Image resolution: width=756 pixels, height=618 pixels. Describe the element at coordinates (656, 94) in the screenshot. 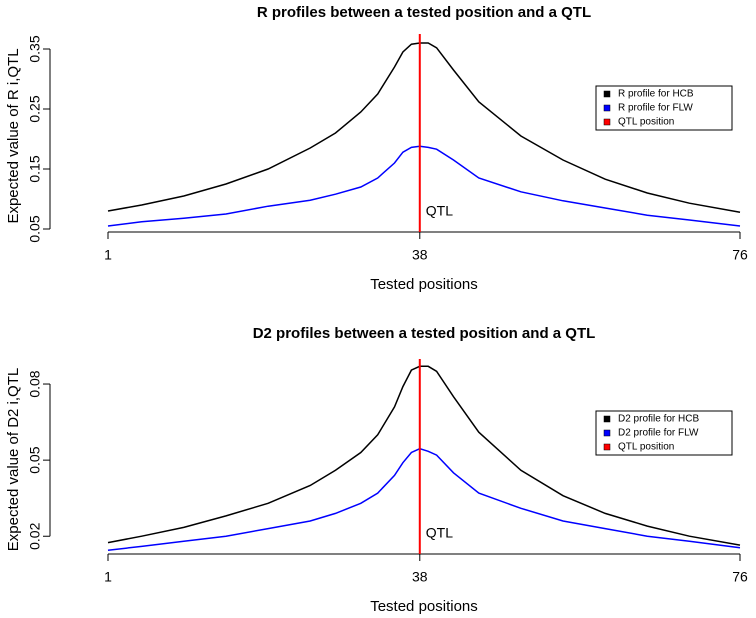

I see `legend-label: R profile for HCB` at that location.